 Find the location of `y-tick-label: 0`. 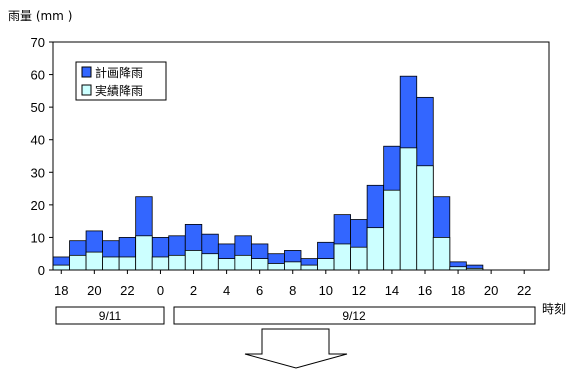

y-tick-label: 0 is located at coordinates (41, 270).